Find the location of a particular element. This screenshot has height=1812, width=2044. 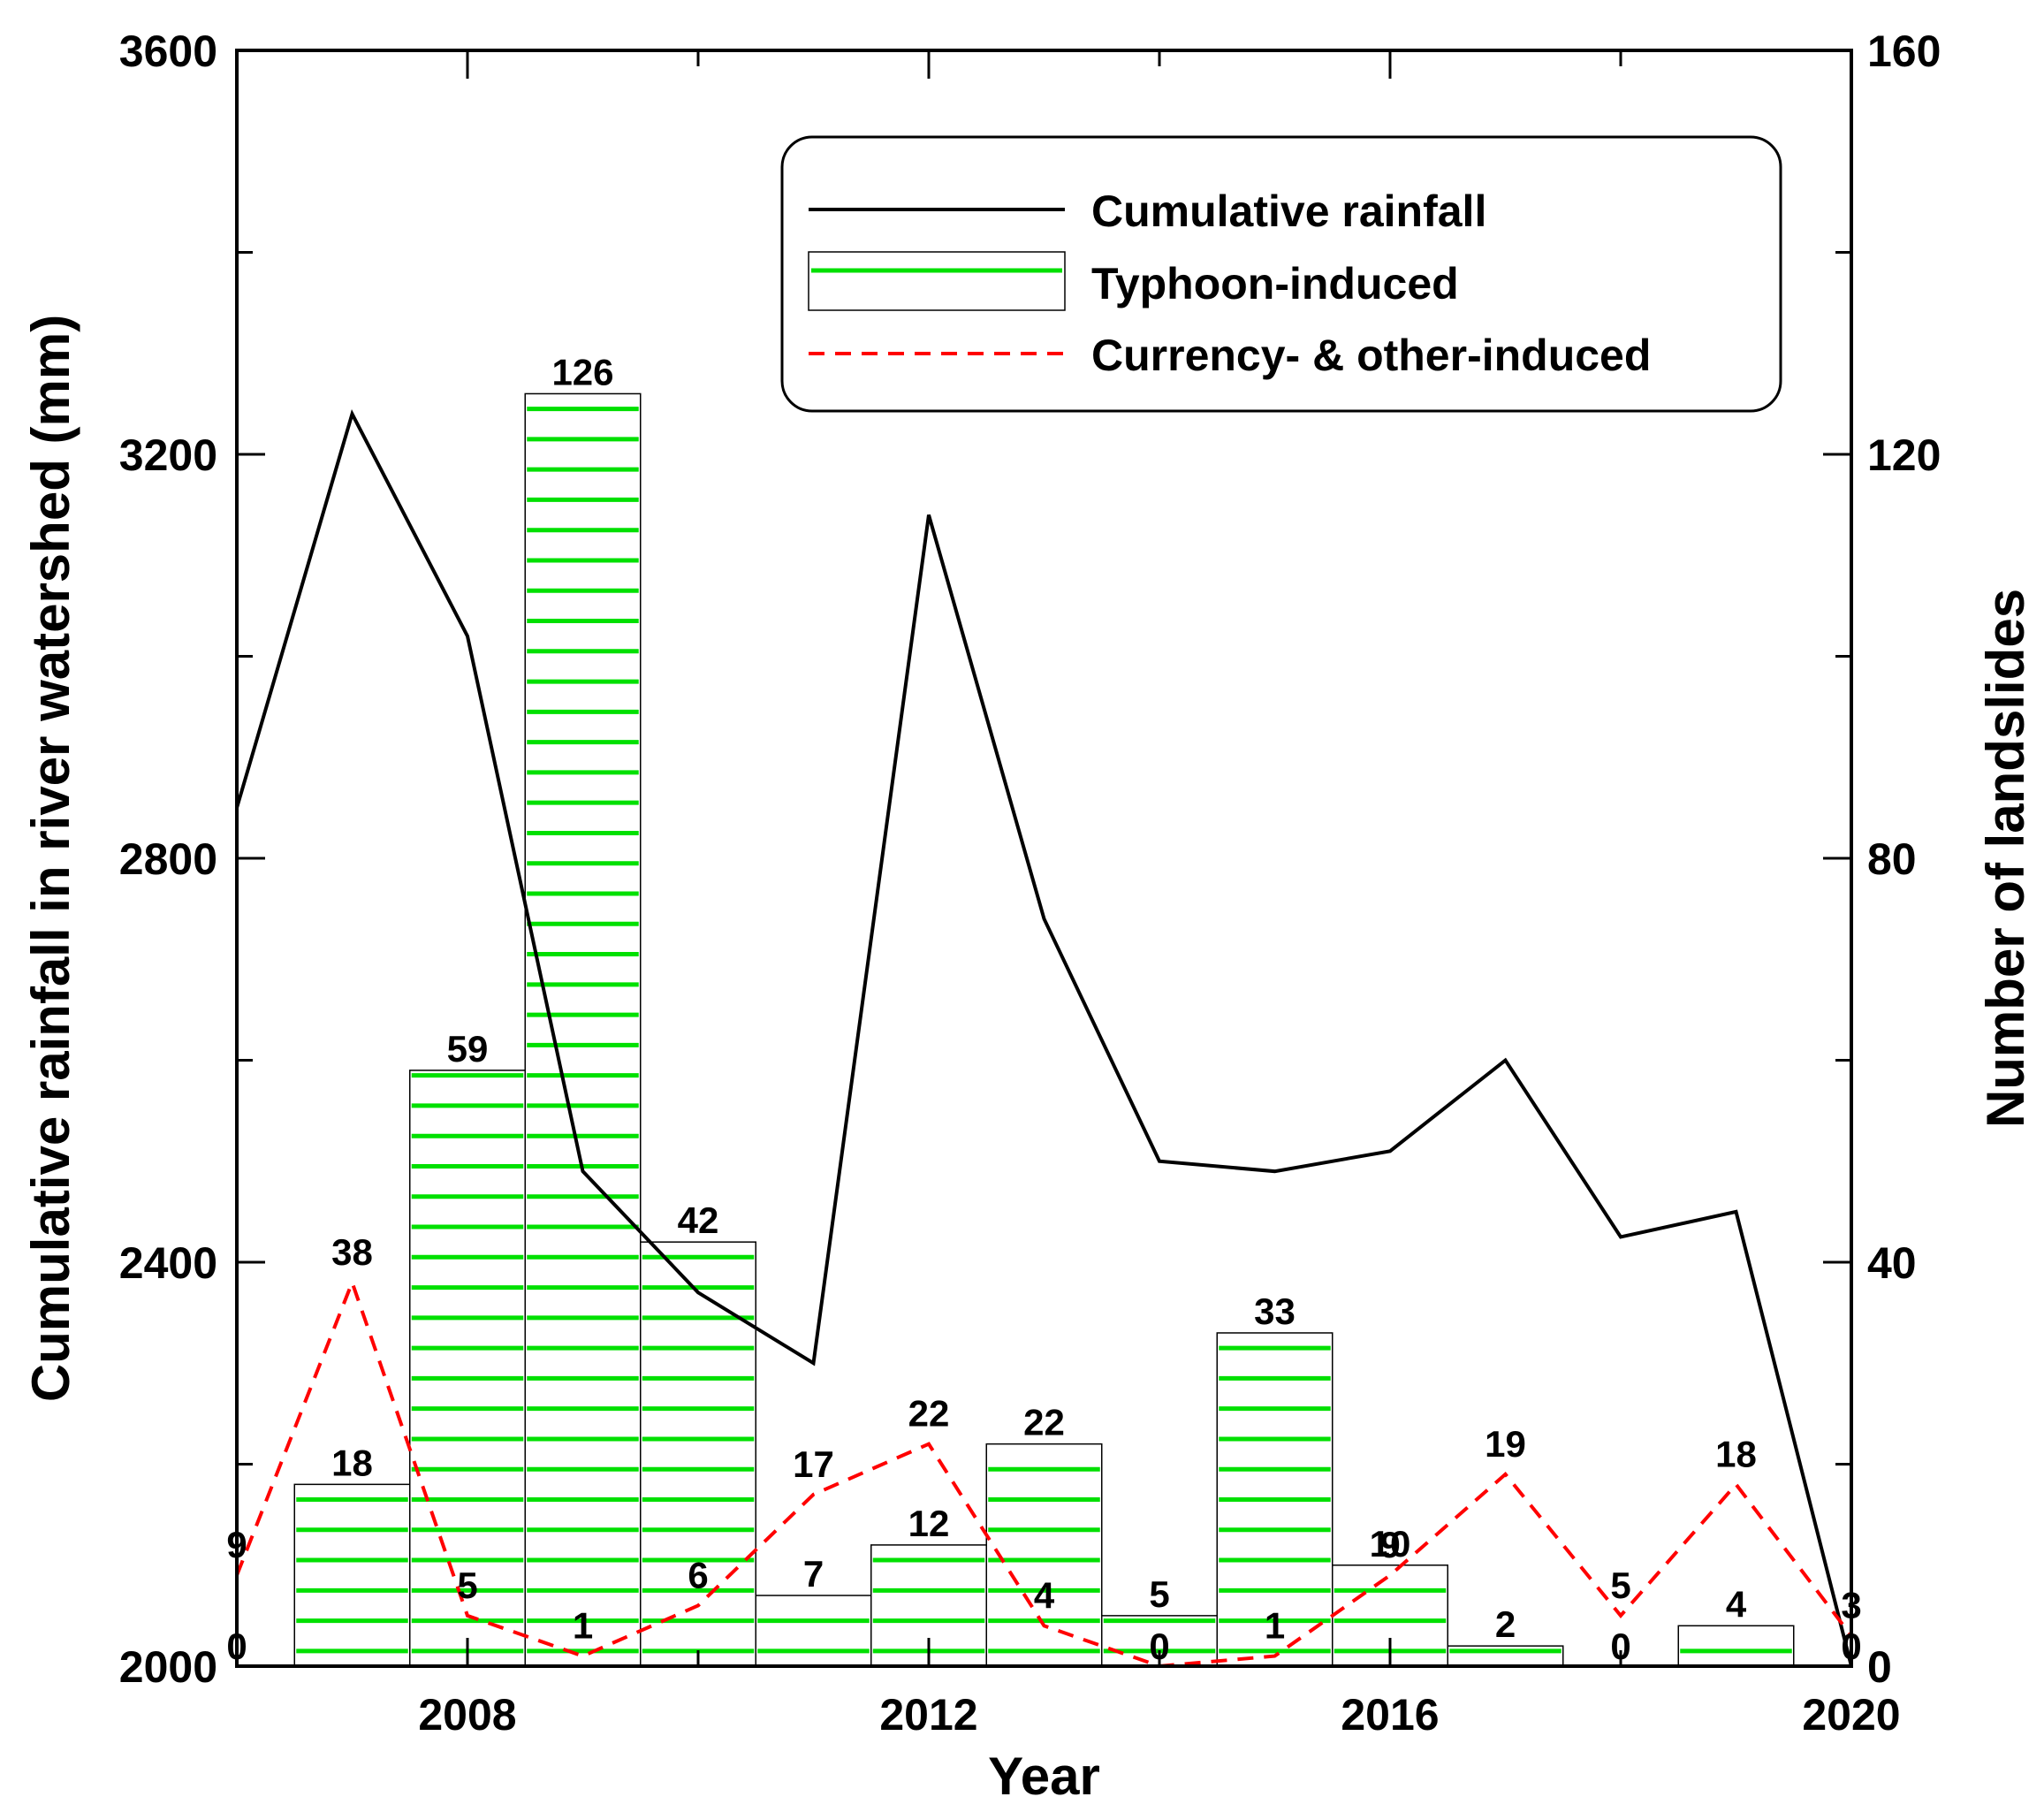

y-right-tick-label-120: 120 is located at coordinates (1904, 455).